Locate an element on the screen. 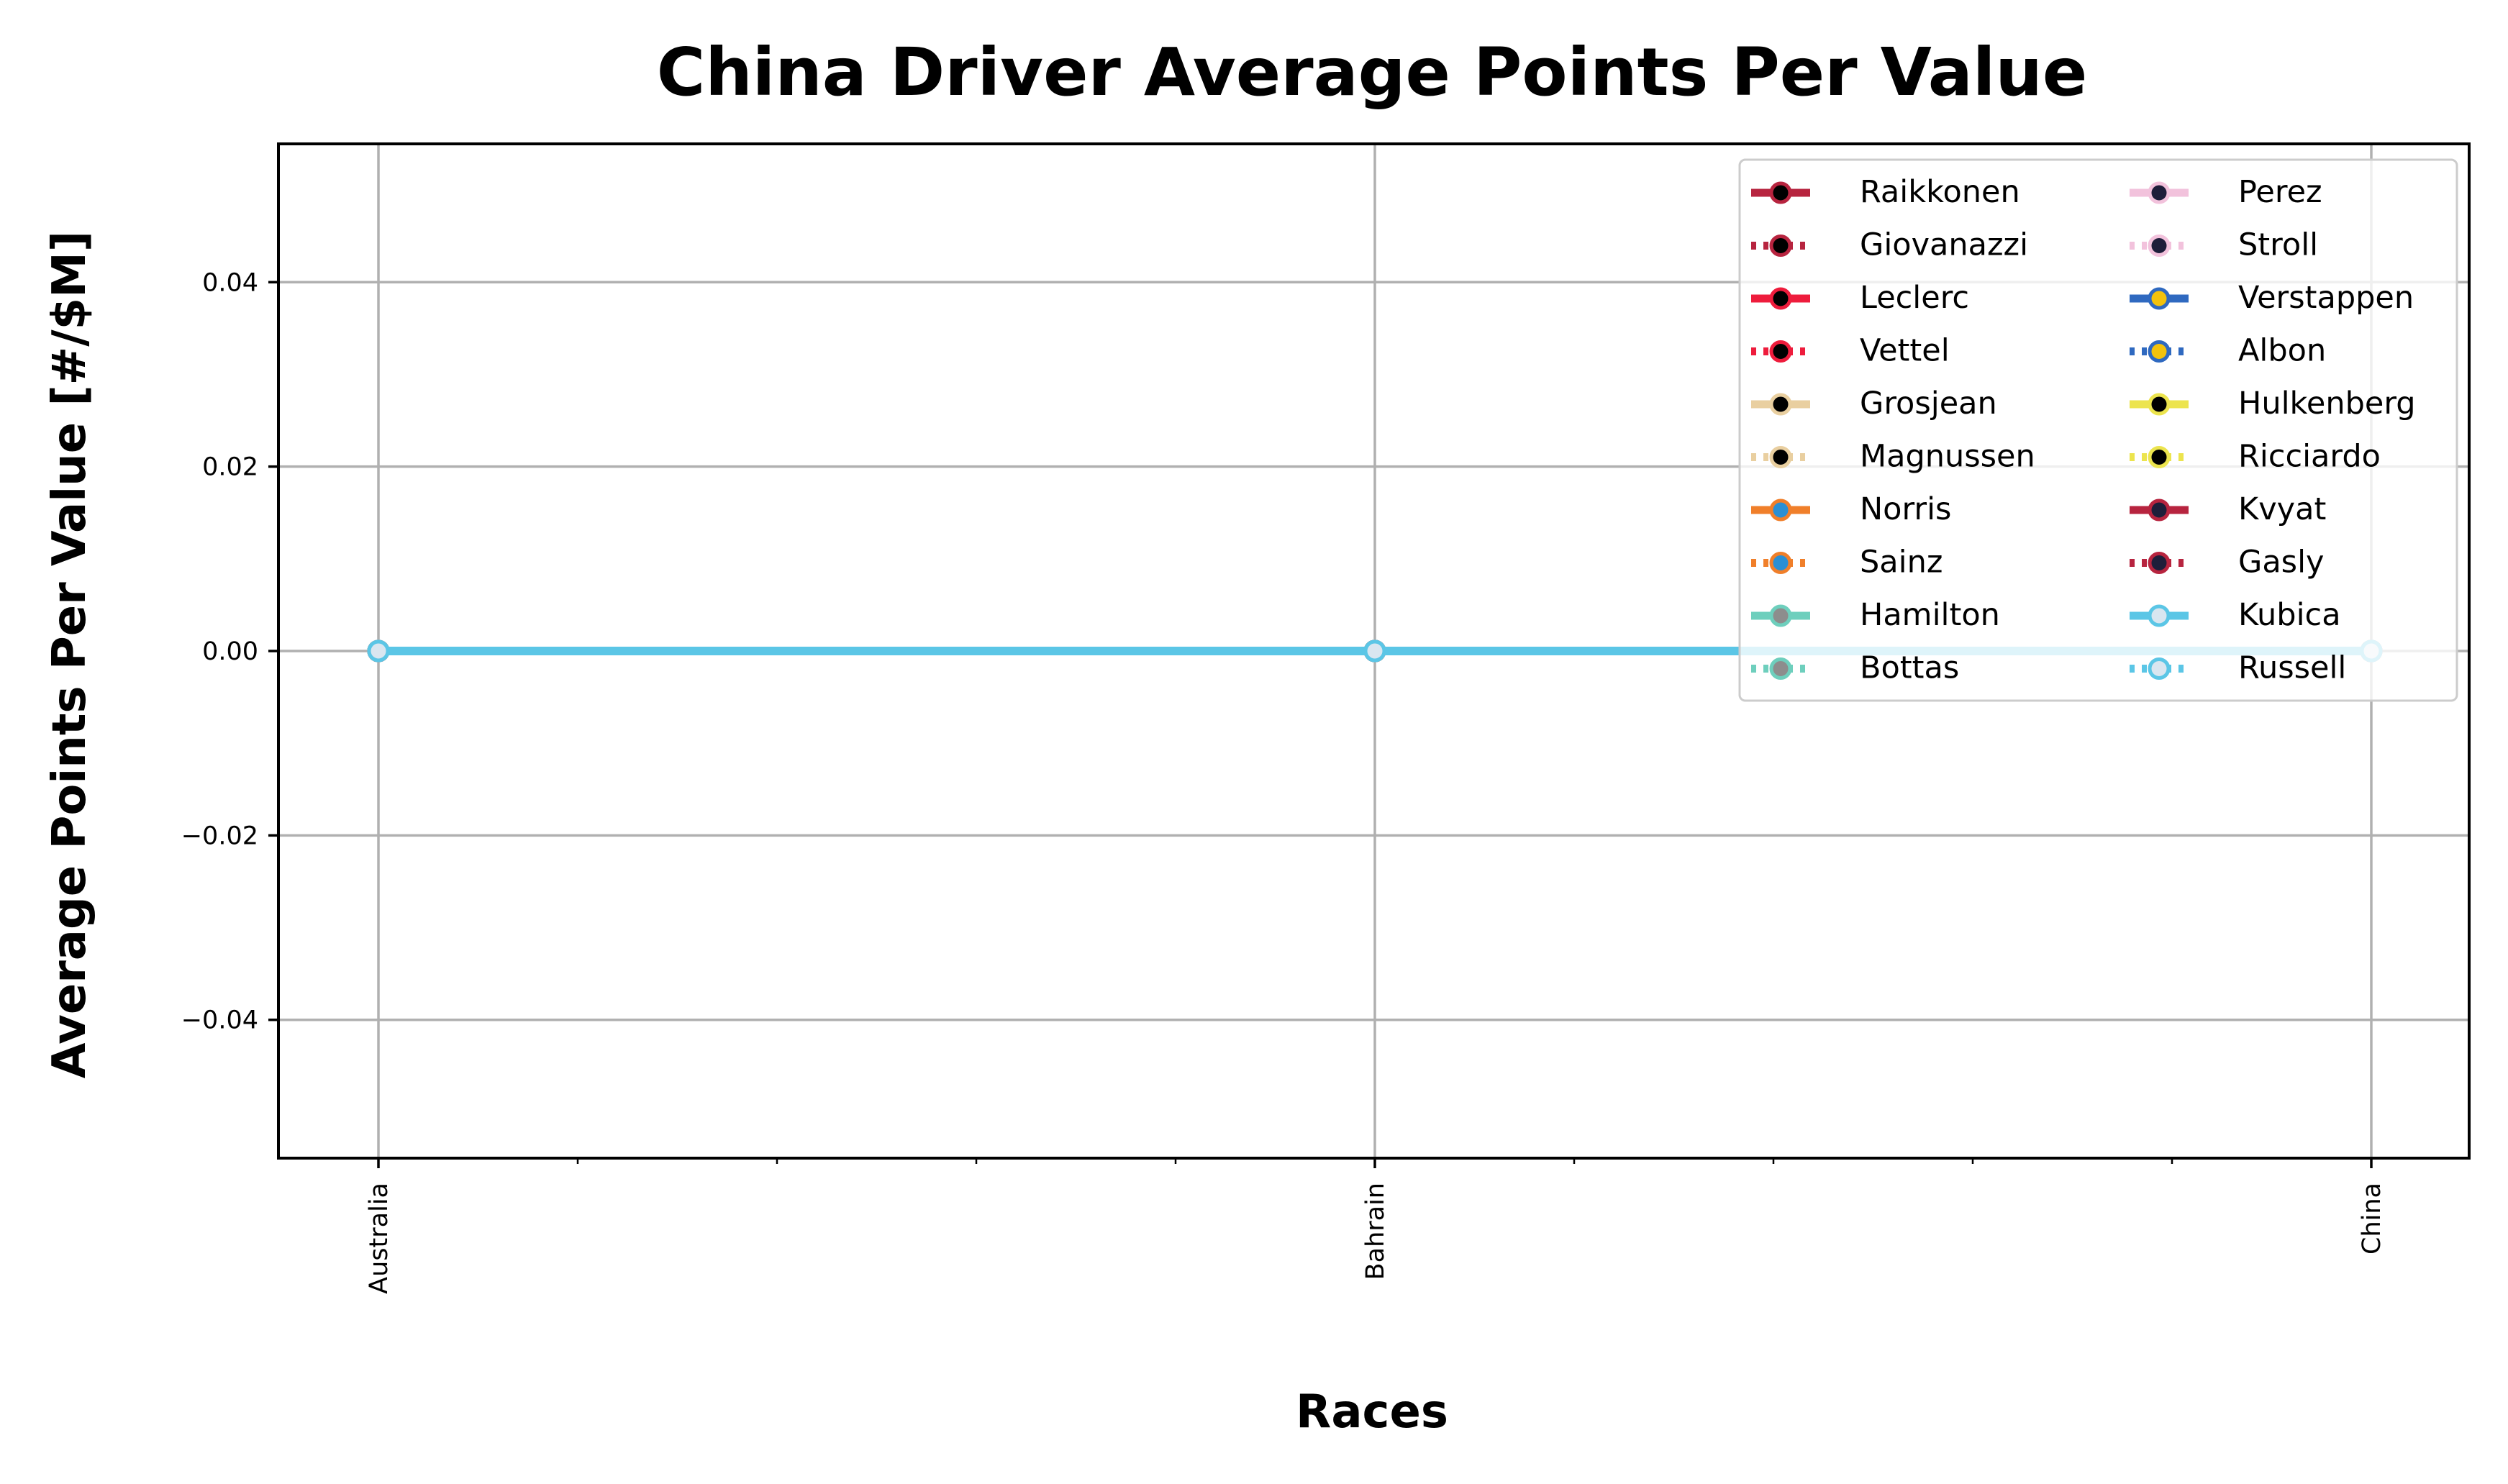 This screenshot has height=1484, width=2508. legend-label: Kvyat is located at coordinates (2282, 509).